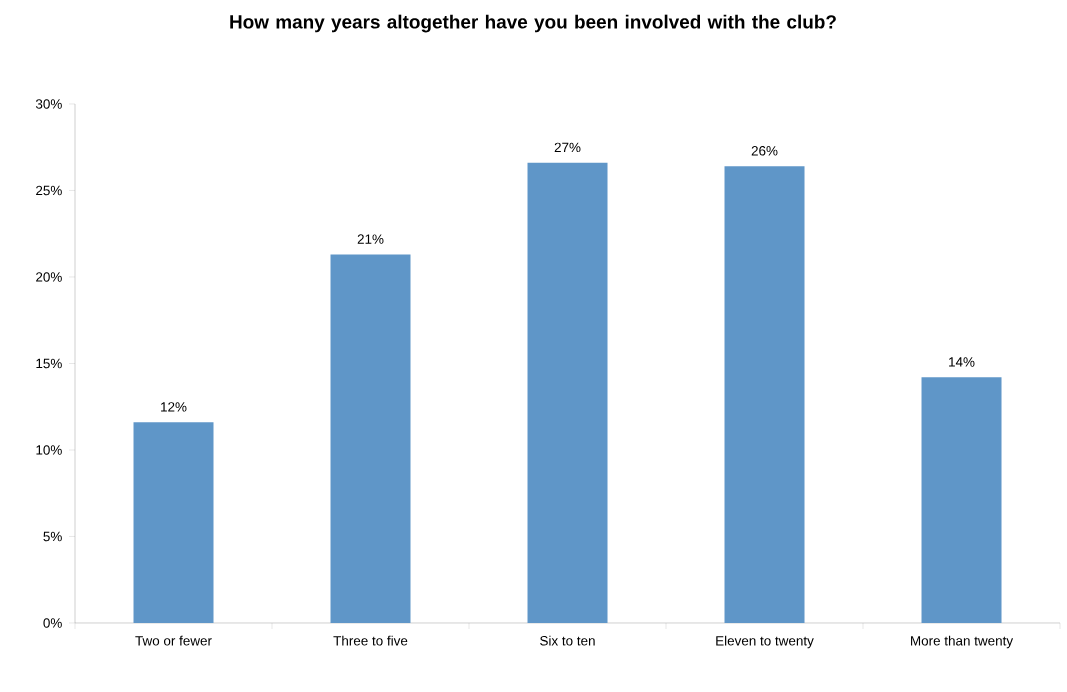  What do you see at coordinates (765, 642) in the screenshot?
I see `x-tick-label: Eleven to twenty` at bounding box center [765, 642].